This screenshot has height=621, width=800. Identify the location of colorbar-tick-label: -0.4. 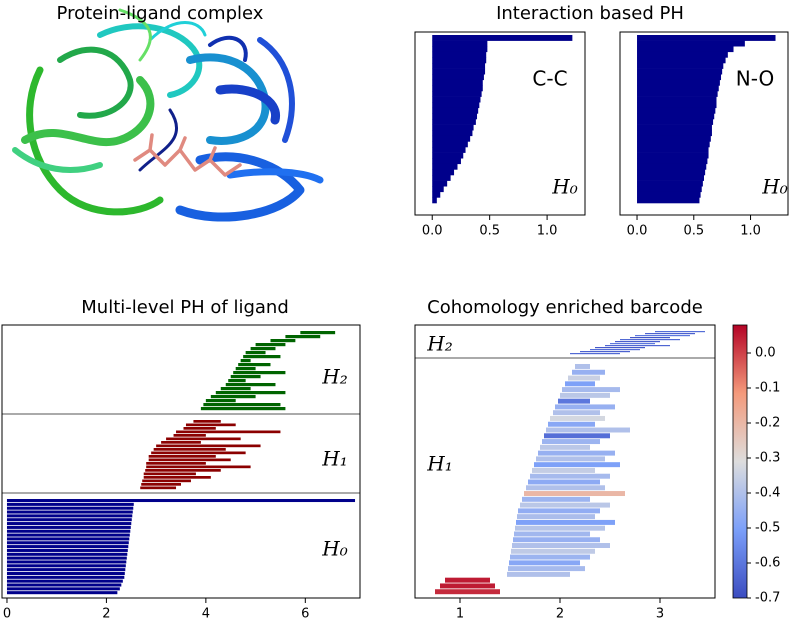
(767, 493).